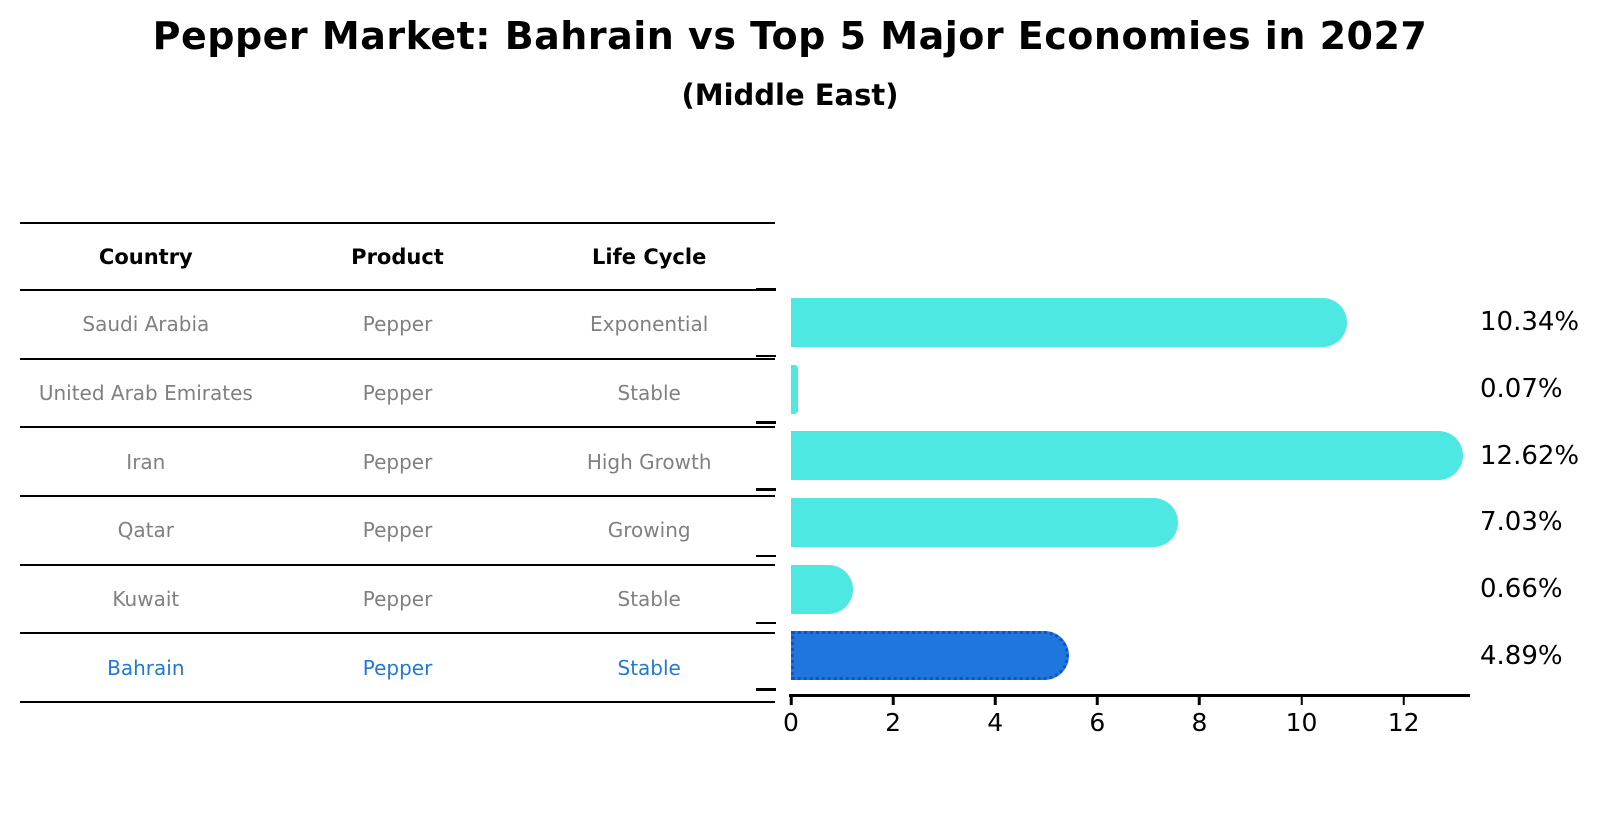 The height and width of the screenshot is (823, 1604). I want to click on cell-country: United Arab Emirates, so click(145, 393).